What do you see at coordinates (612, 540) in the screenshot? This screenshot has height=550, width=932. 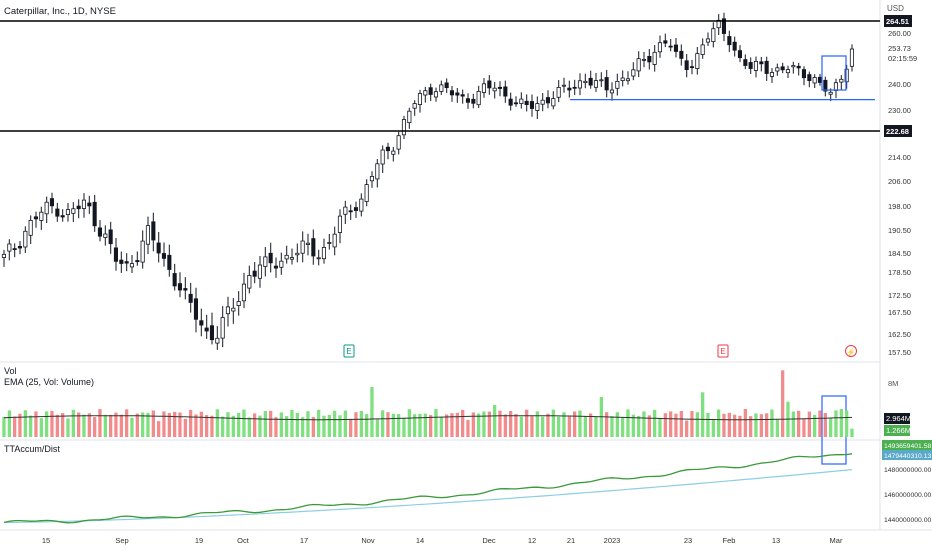 I see `time-tick-label: 2023` at bounding box center [612, 540].